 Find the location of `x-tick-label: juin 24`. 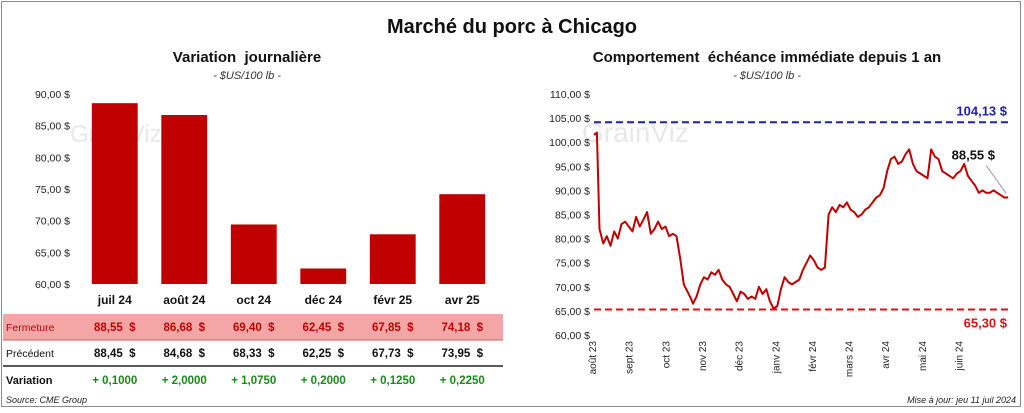

x-tick-label: juin 24 is located at coordinates (960, 356).